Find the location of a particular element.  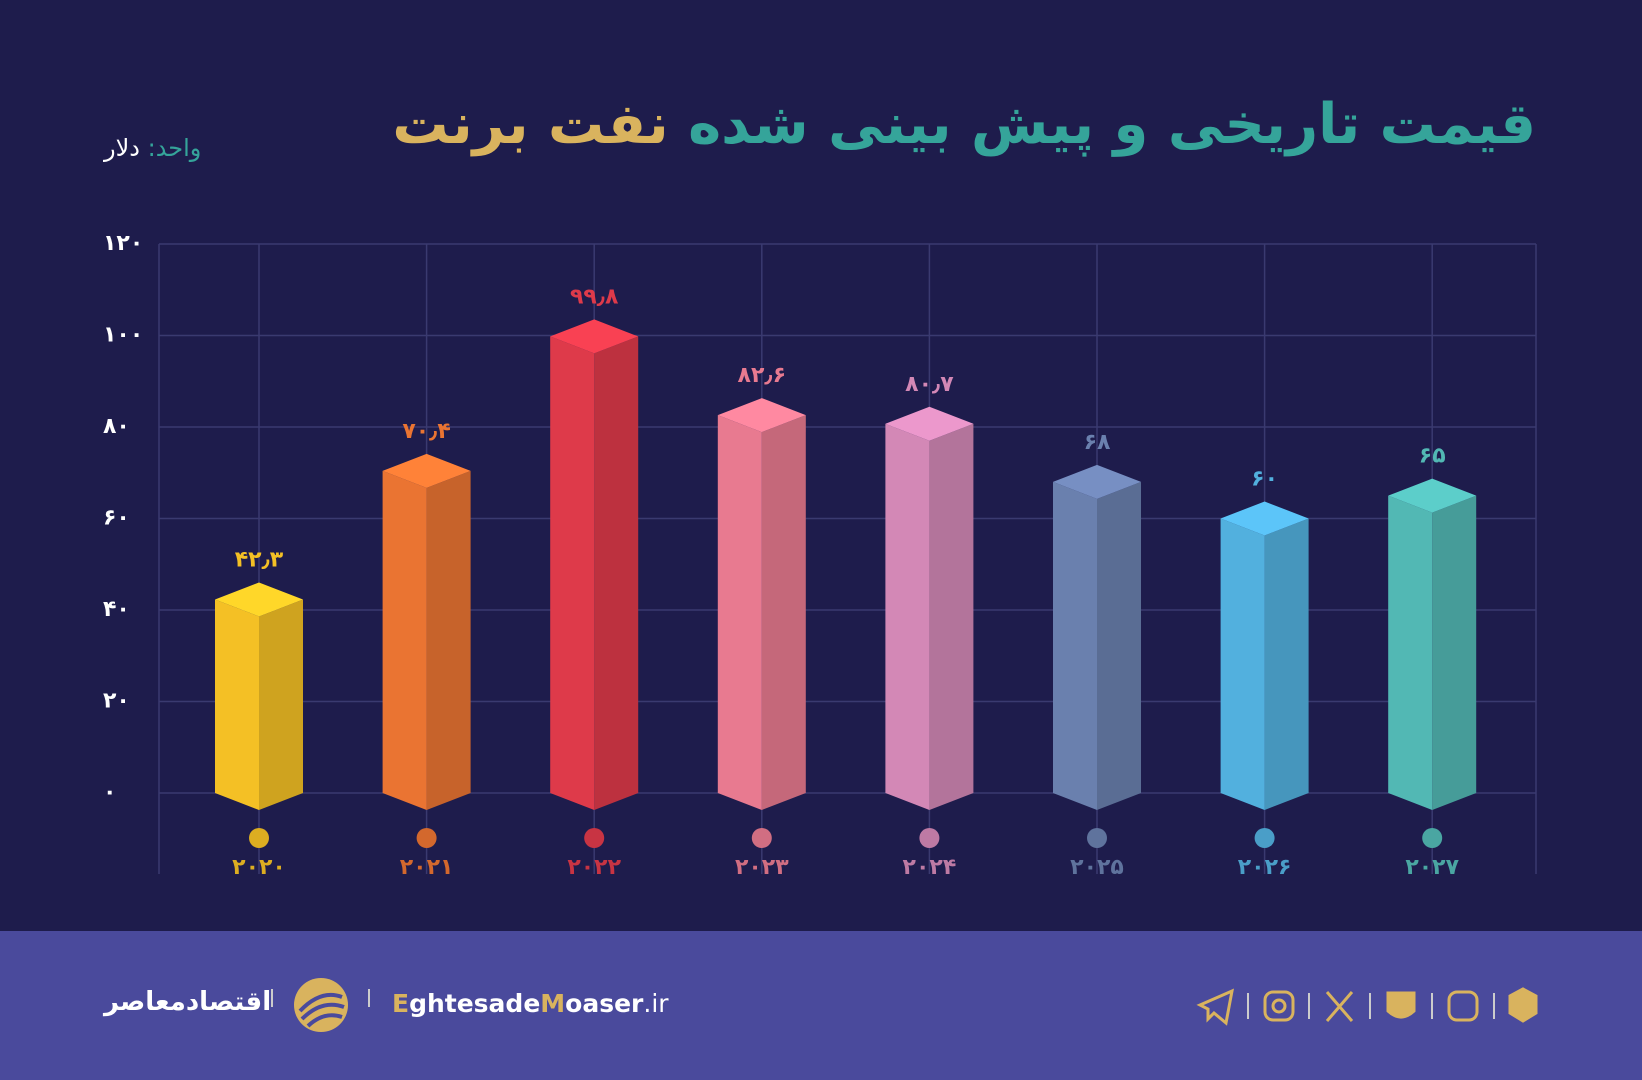

y-tick-label: ۶۰ is located at coordinates (116, 518).